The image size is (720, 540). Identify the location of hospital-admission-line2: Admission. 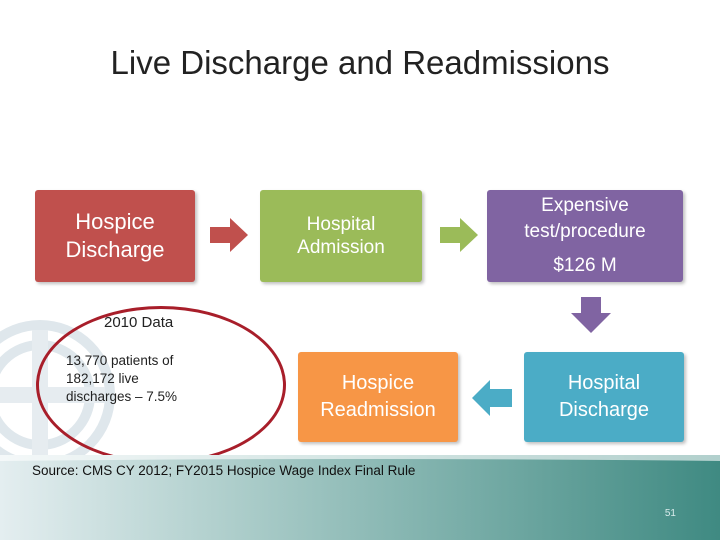
(341, 247).